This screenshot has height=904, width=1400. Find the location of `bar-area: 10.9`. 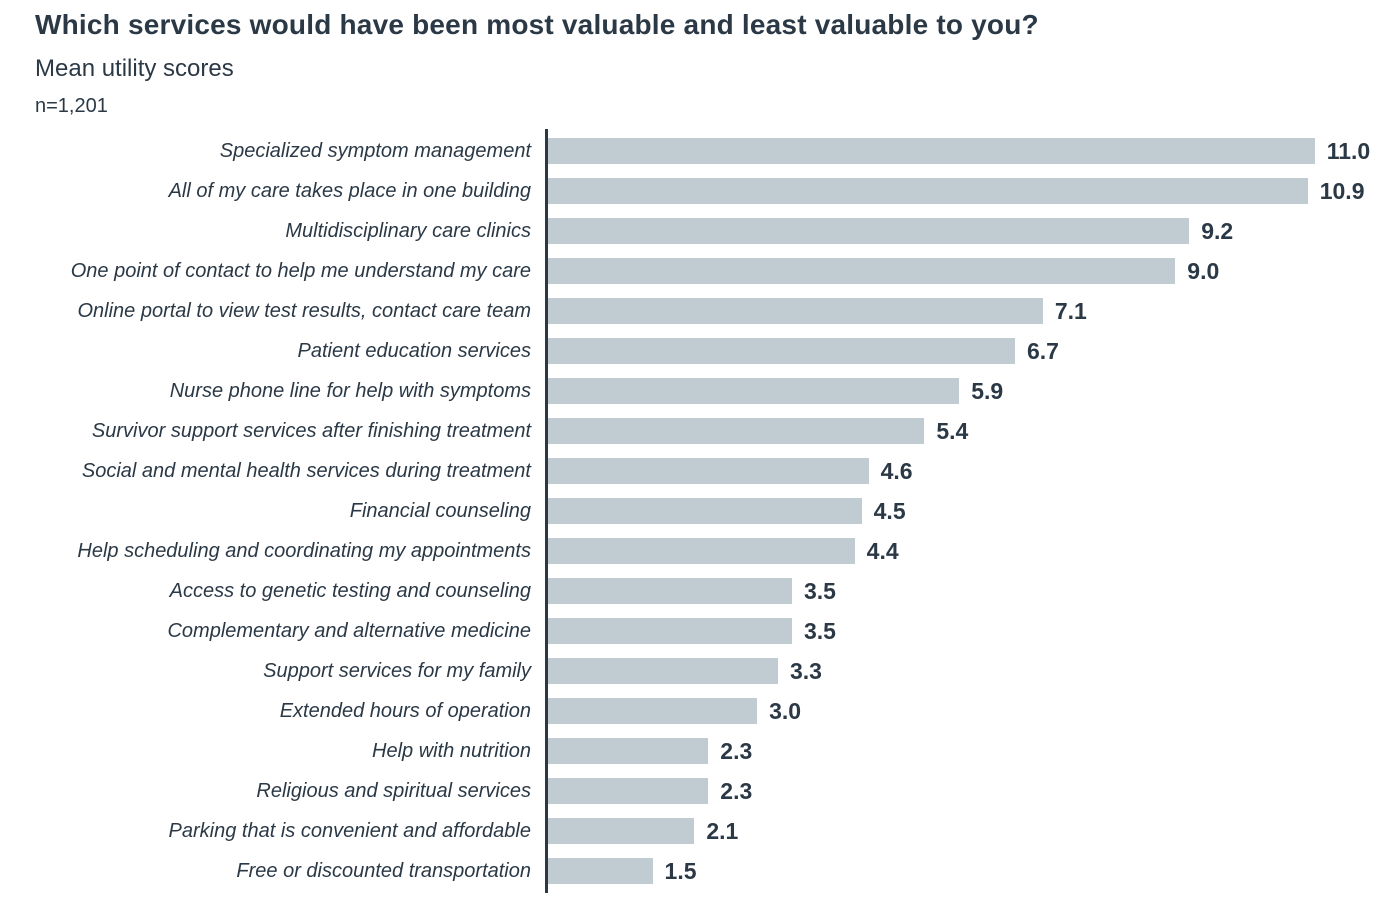

bar-area: 10.9 is located at coordinates (972, 191).